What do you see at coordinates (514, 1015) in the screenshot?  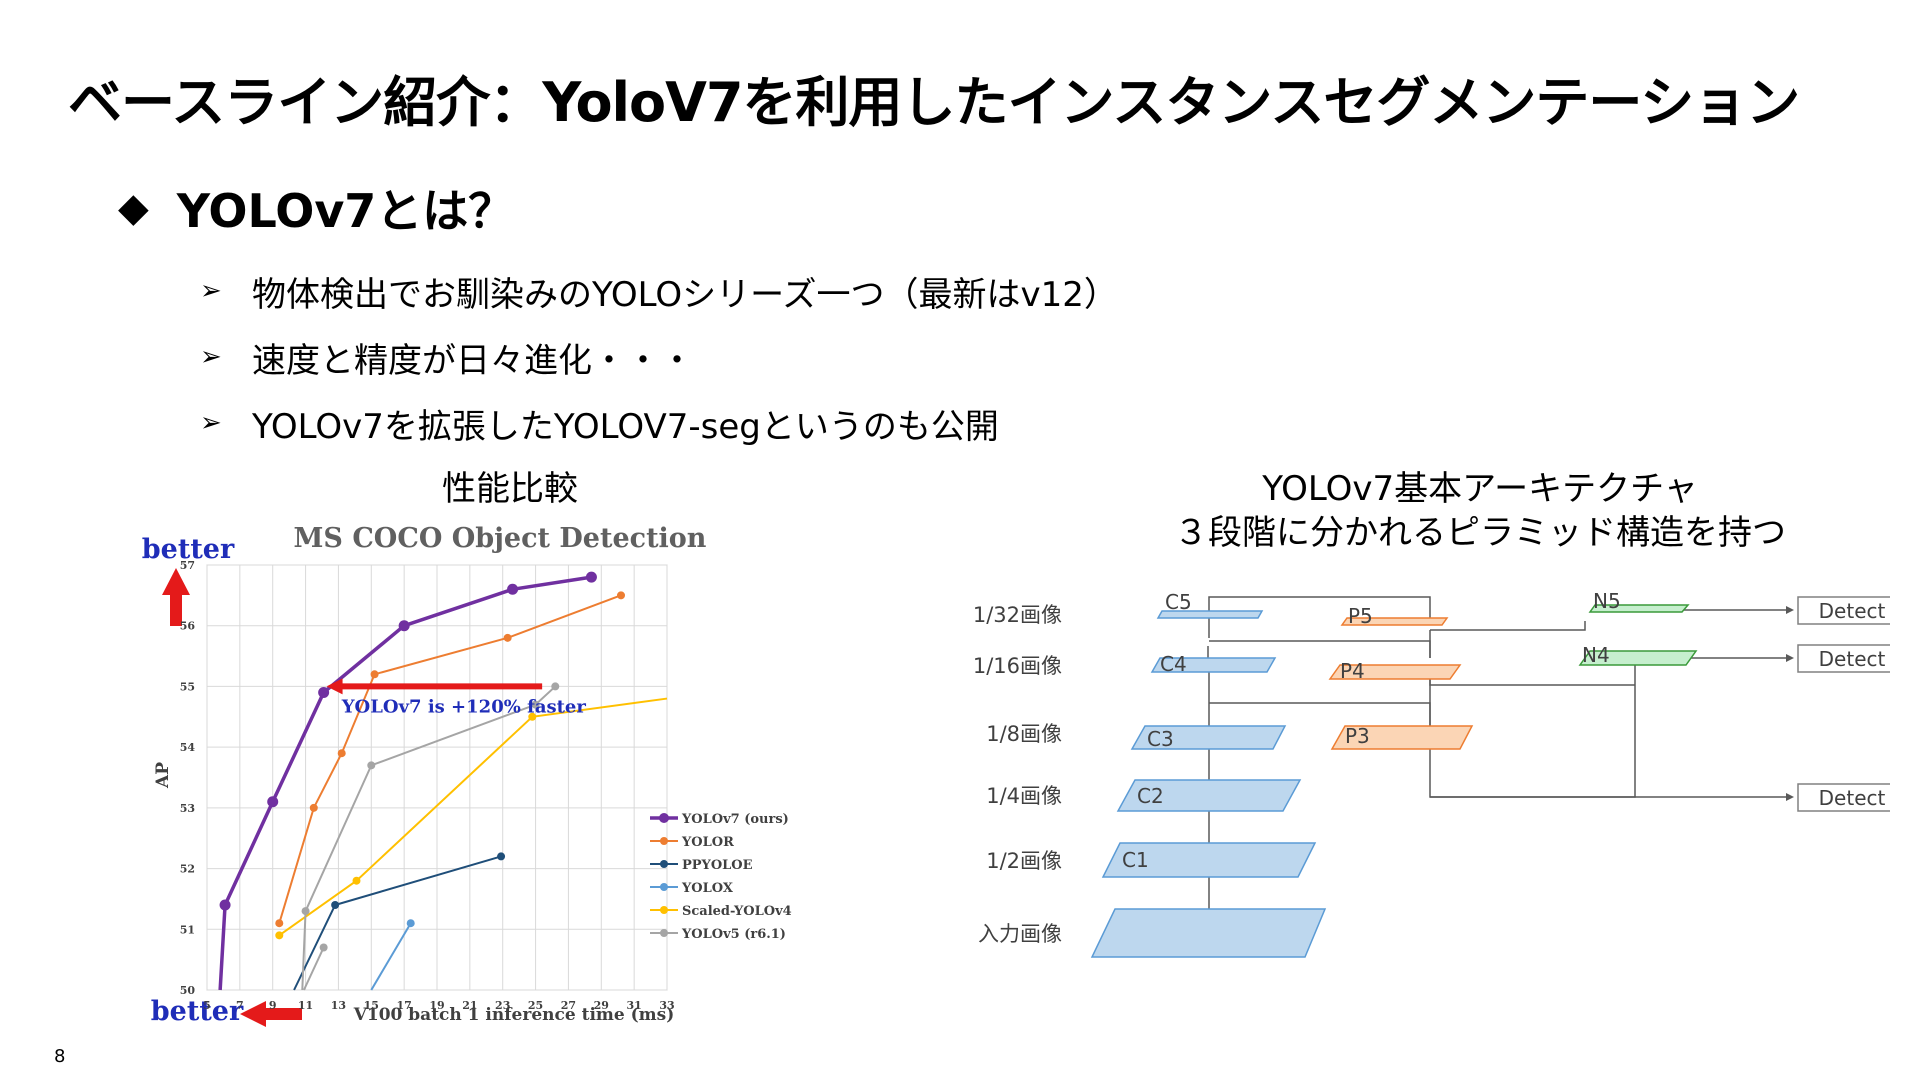 I see `x-axis-label: V100 batch 1 inference time (ms)` at bounding box center [514, 1015].